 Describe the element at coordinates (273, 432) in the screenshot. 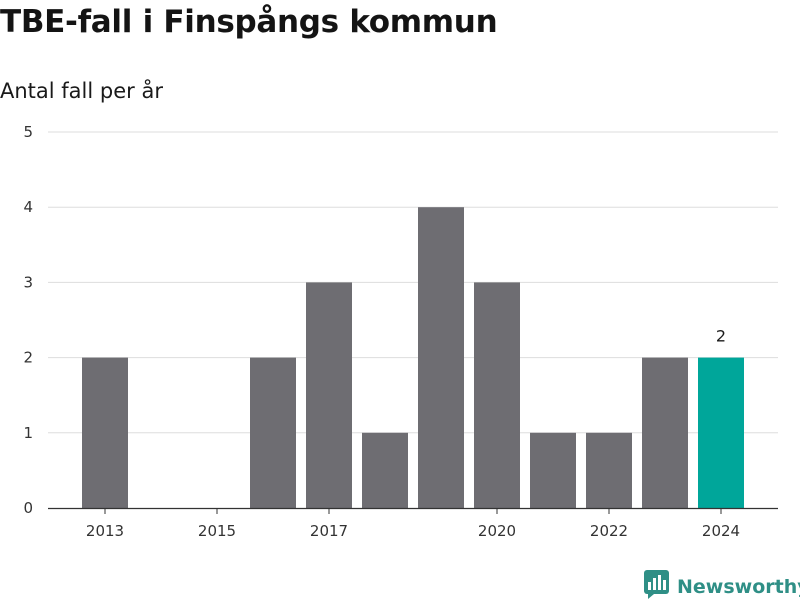

I see `bar-2016` at that location.